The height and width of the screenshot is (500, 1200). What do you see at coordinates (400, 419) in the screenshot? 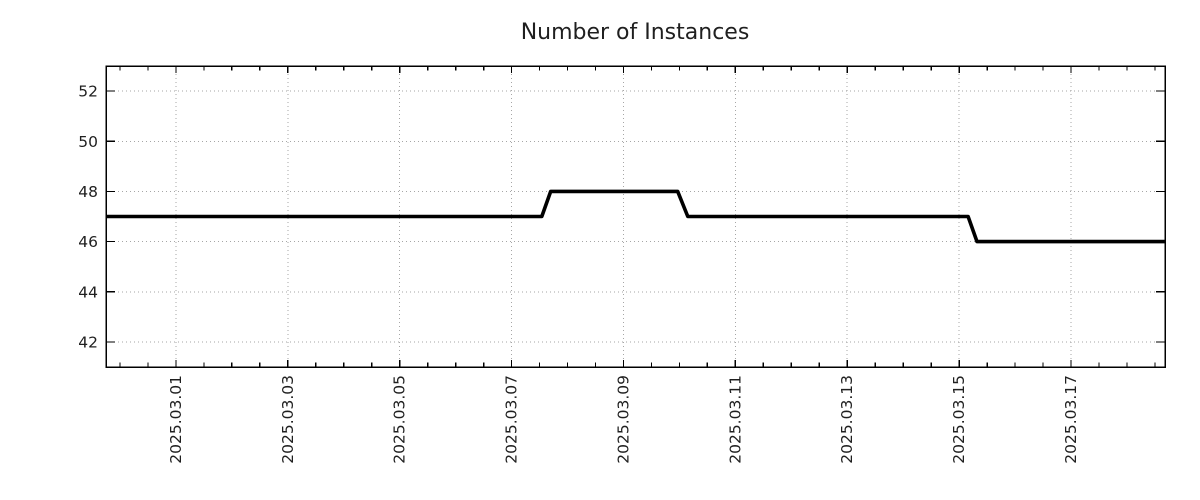
I see `x-tick-label: 2025.03.05` at bounding box center [400, 419].